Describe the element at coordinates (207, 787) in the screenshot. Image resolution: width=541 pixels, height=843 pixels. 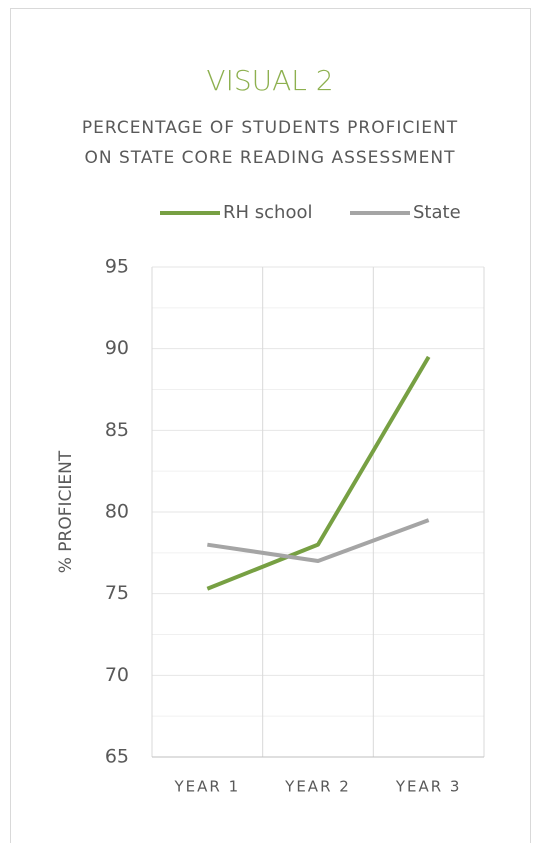
I see `x-tick-label: YEAR 1` at that location.